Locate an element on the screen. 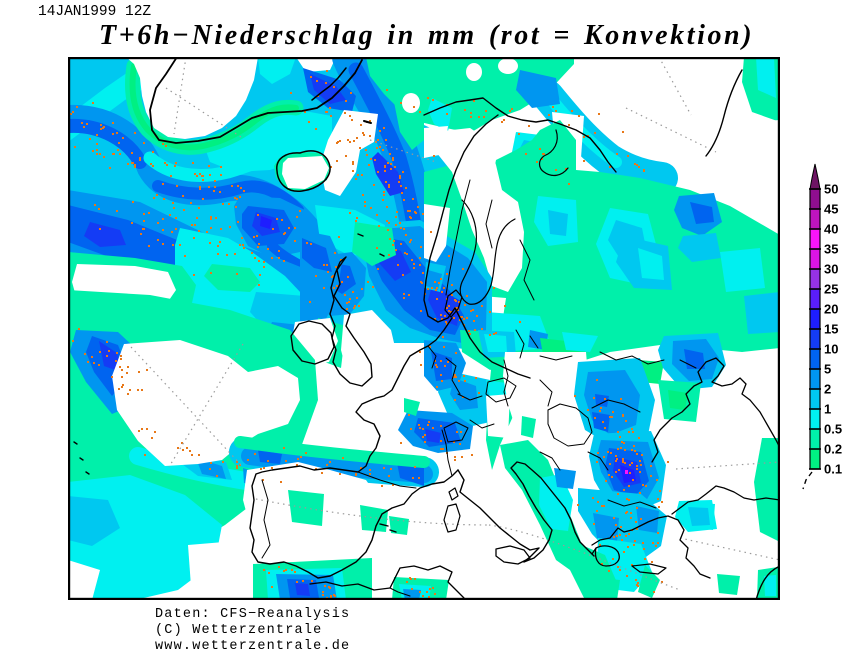  svg-text: 2 is located at coordinates (827, 389).